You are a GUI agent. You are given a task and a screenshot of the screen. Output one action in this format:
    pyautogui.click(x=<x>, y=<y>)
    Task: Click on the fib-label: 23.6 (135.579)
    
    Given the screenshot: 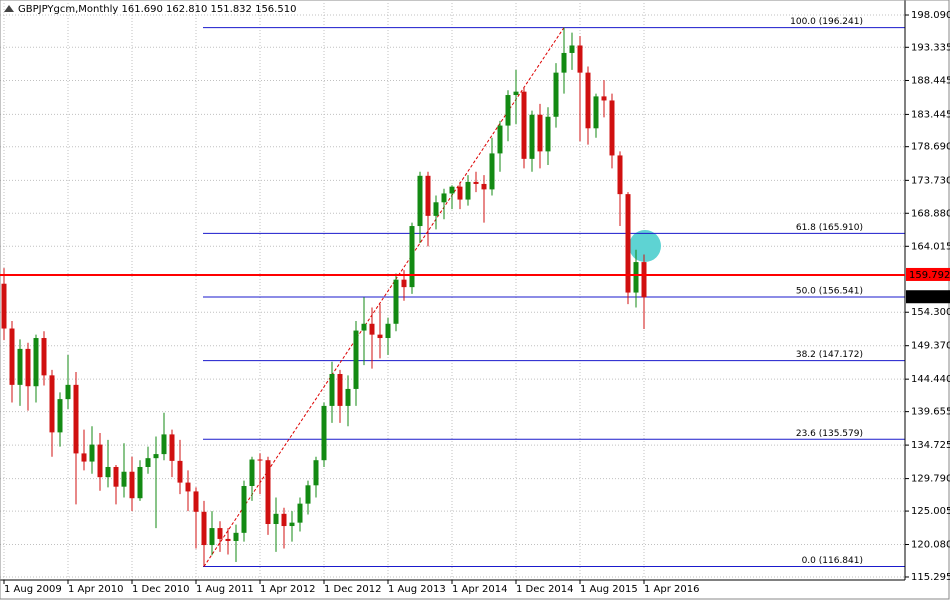 What is the action you would take?
    pyautogui.click(x=829, y=434)
    